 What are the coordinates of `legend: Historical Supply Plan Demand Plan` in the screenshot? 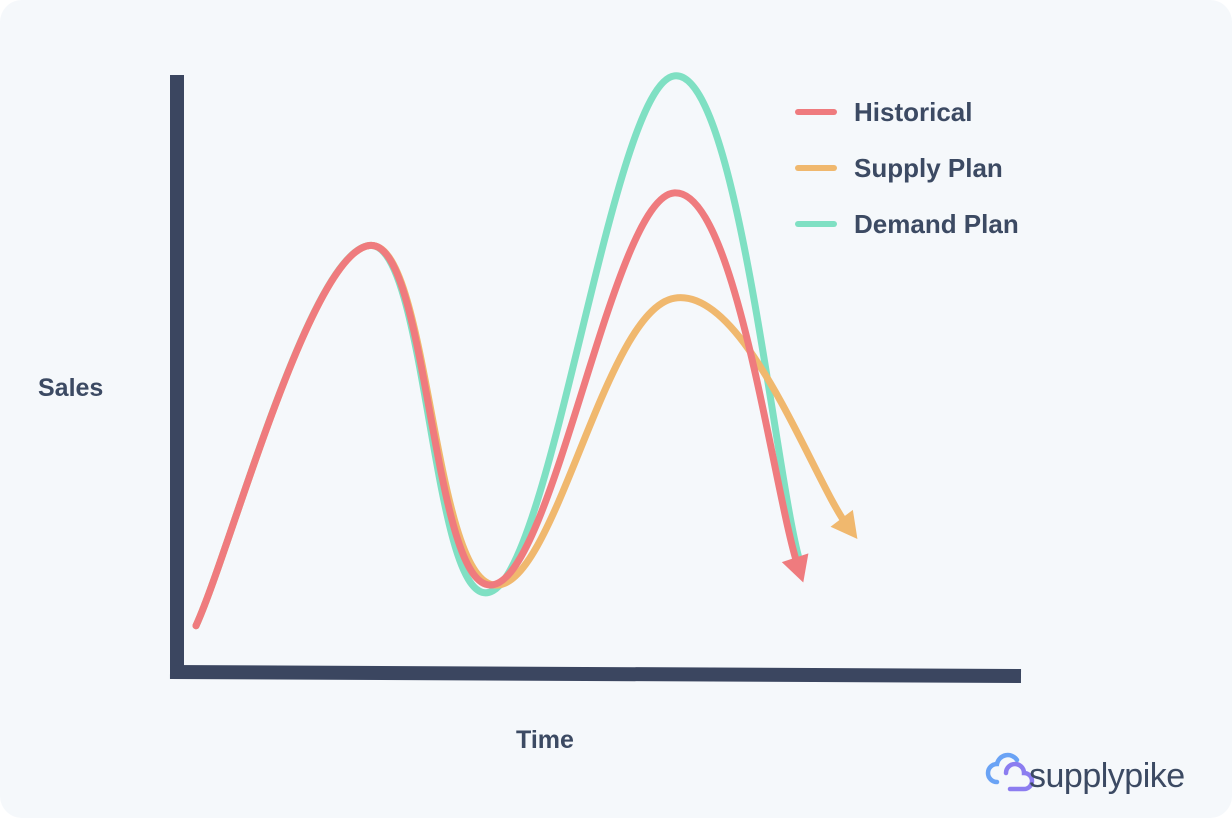 It's located at (907, 168).